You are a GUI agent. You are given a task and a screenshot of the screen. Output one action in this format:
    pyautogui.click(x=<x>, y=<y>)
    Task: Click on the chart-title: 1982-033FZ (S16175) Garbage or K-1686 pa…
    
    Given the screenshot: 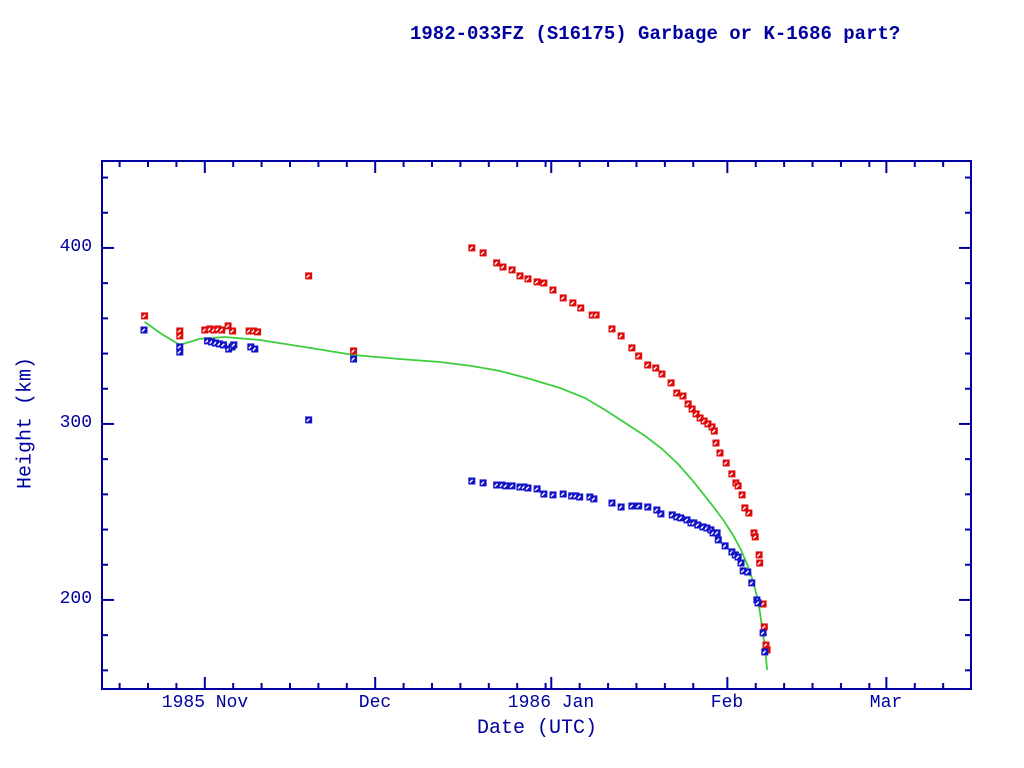 What is the action you would take?
    pyautogui.click(x=655, y=34)
    